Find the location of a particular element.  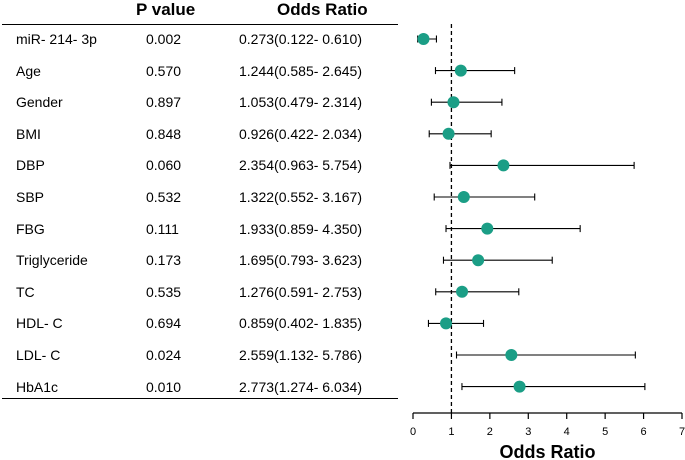

x-tick-label: 1 is located at coordinates (451, 432).